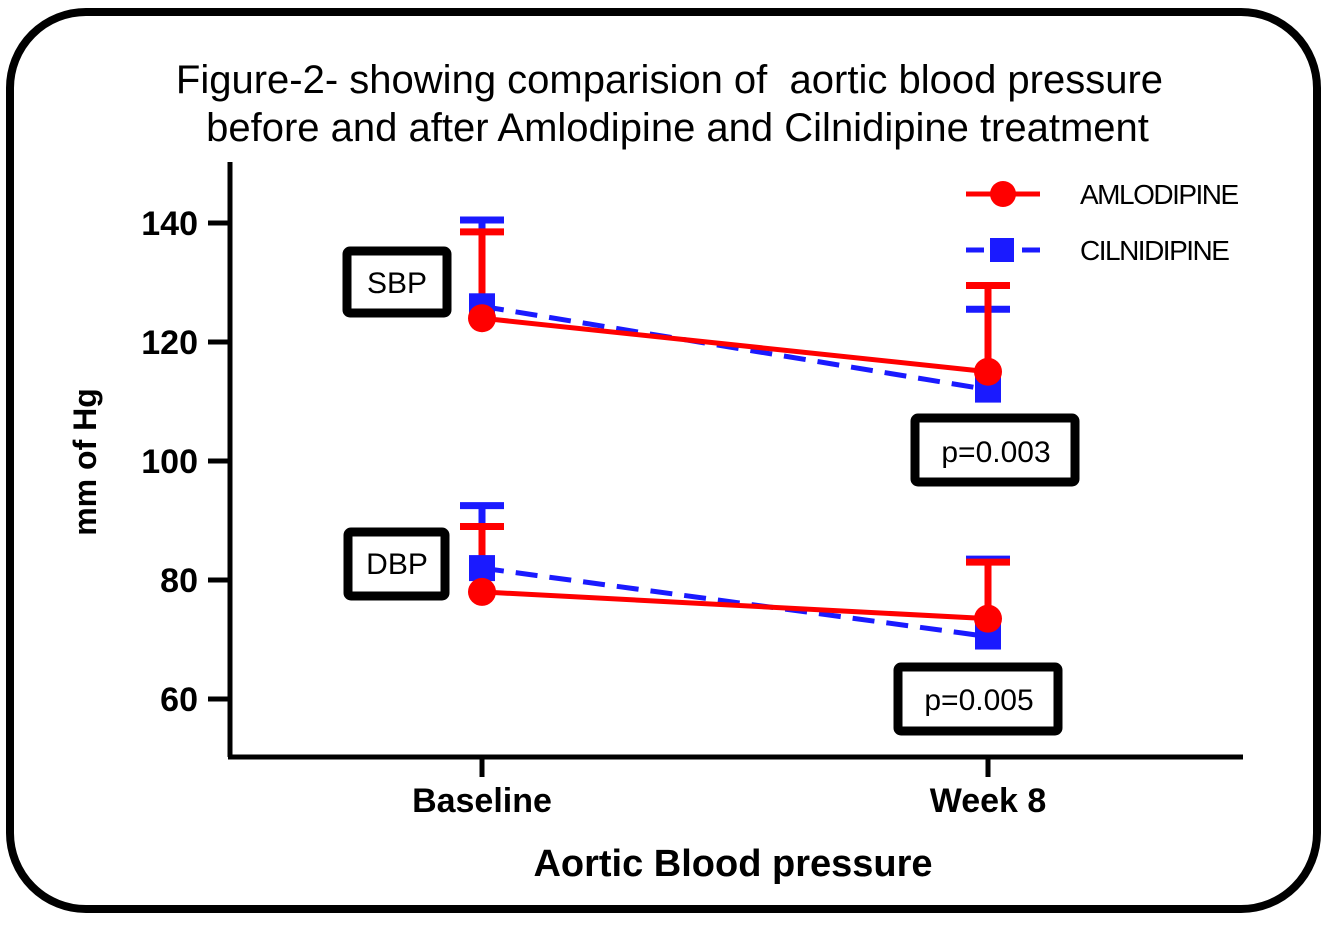 The width and height of the screenshot is (1339, 930). What do you see at coordinates (169, 462) in the screenshot?
I see `y-tick-label: 100` at bounding box center [169, 462].